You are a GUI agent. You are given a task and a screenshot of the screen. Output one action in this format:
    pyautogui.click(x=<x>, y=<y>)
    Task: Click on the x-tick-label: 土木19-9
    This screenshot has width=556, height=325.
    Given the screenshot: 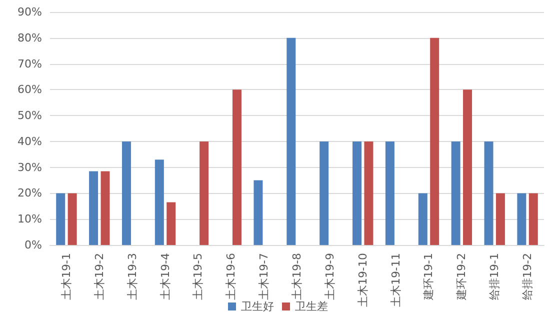 What is the action you would take?
    pyautogui.click(x=329, y=276)
    